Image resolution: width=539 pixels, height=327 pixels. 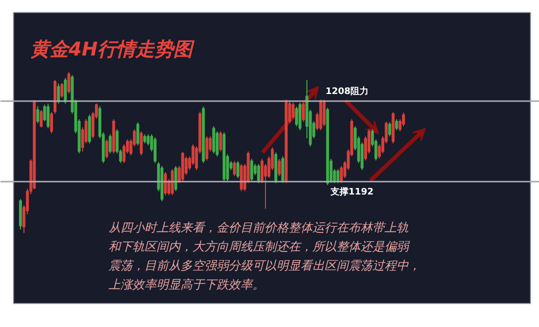 I want to click on annotation: 和下轨区间内，大方向周线压制还在，所以整体还是偏弱, so click(x=259, y=247).